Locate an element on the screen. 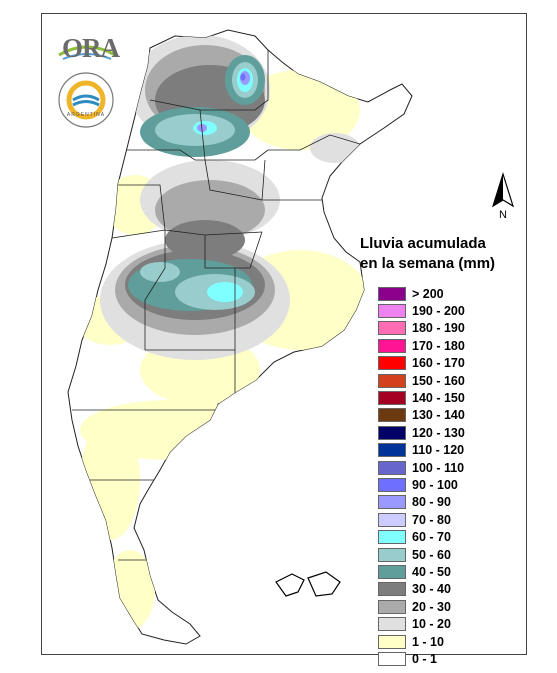 The width and height of the screenshot is (557, 673). legend-item: 10 - 20 is located at coordinates (421, 623).